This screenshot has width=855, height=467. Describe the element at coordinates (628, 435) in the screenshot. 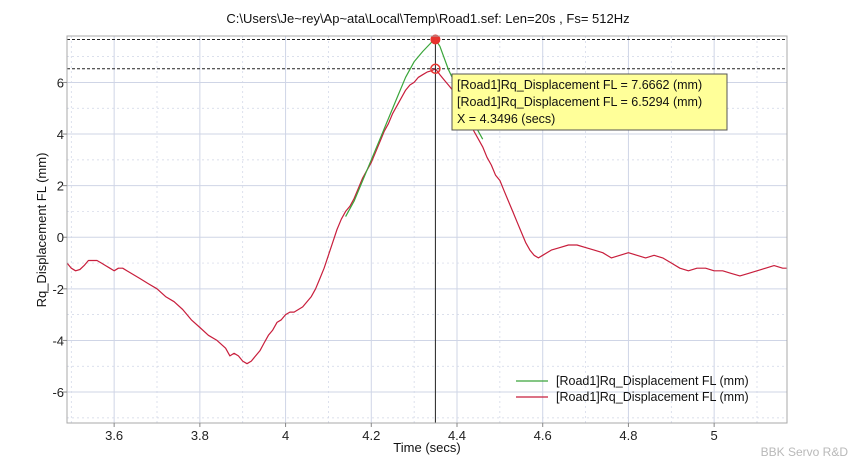

I see `x-tick-label: 4.8` at that location.